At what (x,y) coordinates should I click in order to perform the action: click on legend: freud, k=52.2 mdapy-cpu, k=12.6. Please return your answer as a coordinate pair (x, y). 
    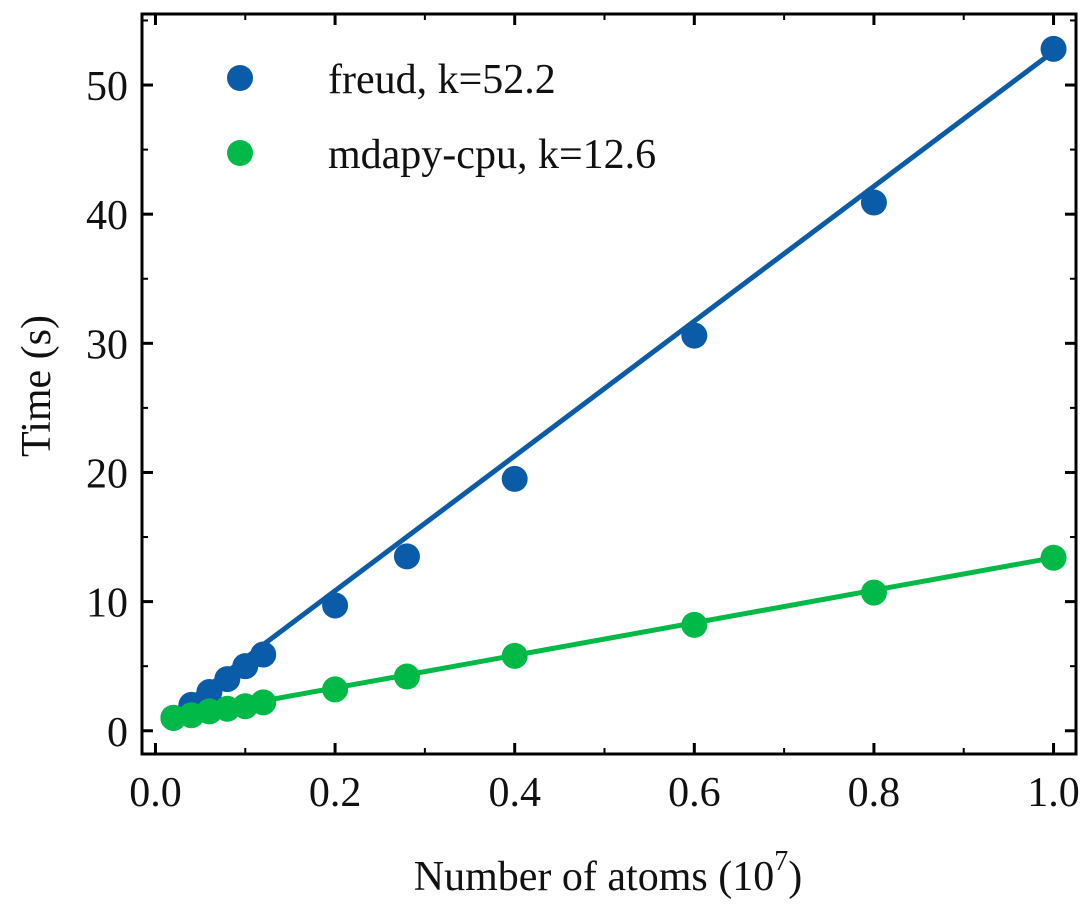
    Looking at the image, I should click on (441, 117).